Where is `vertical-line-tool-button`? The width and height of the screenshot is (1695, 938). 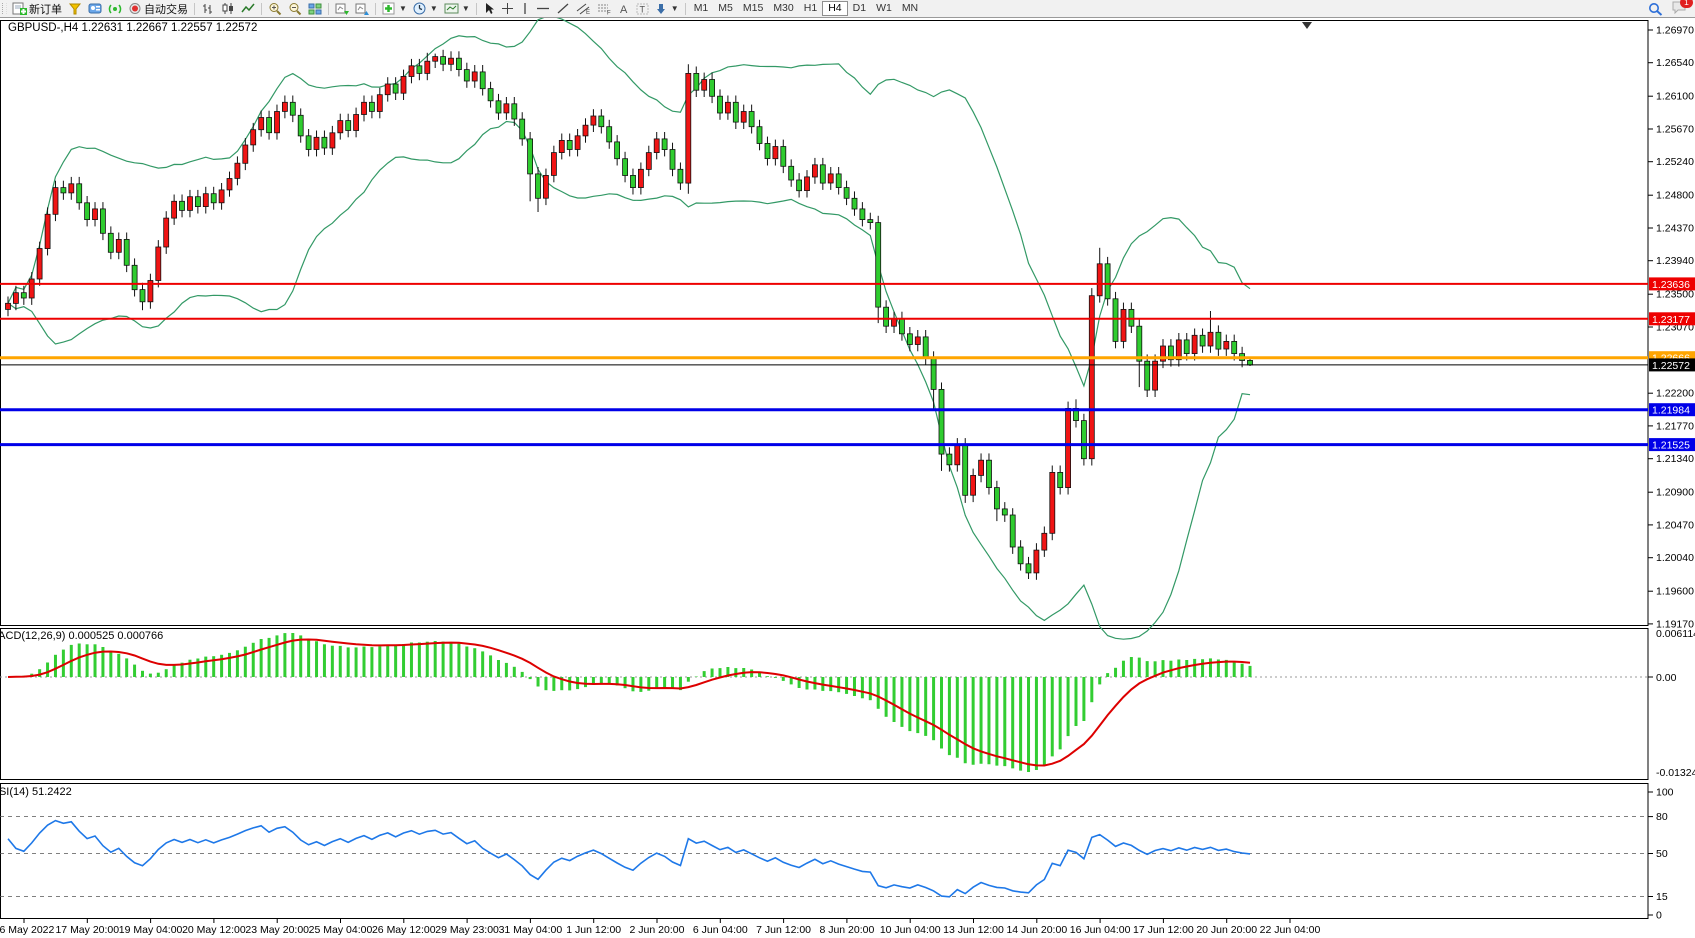 vertical-line-tool-button is located at coordinates (525, 8).